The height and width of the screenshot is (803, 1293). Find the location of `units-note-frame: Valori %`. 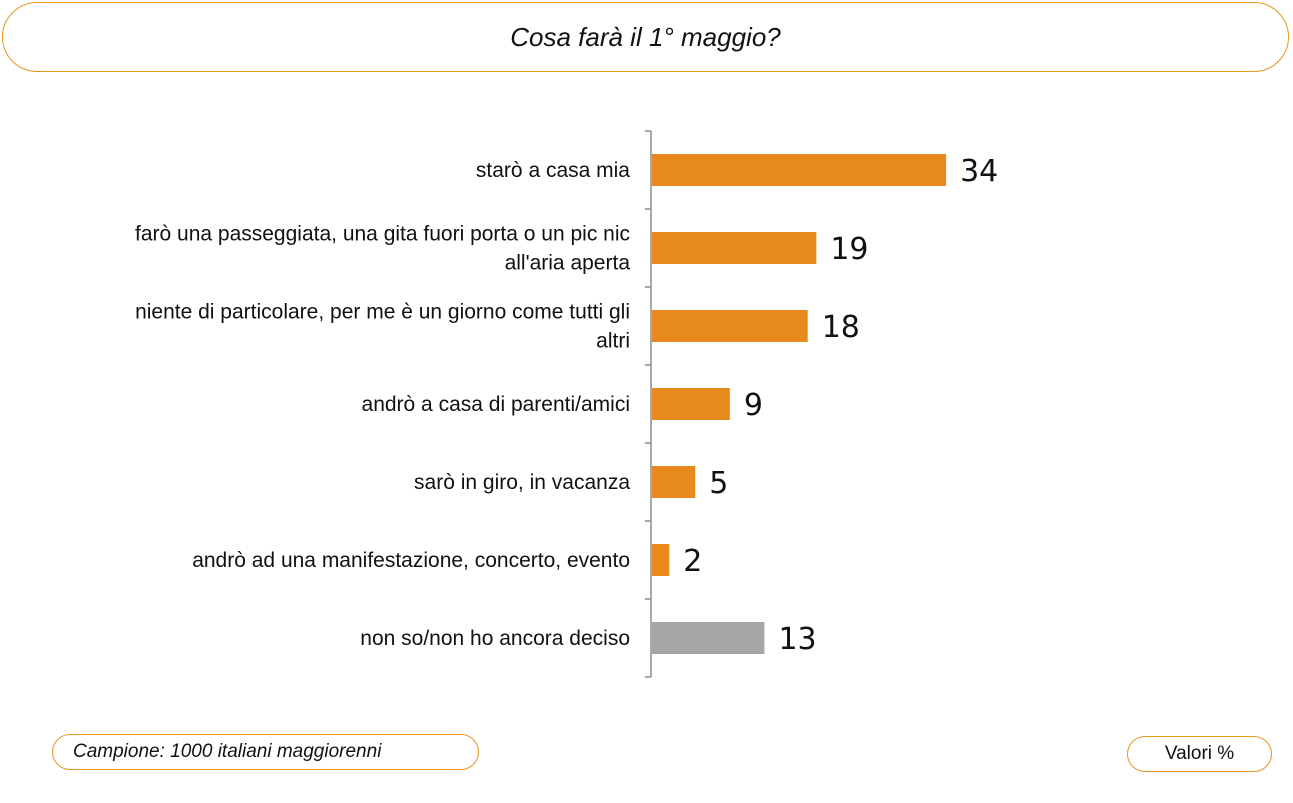

units-note-frame: Valori % is located at coordinates (1199, 754).